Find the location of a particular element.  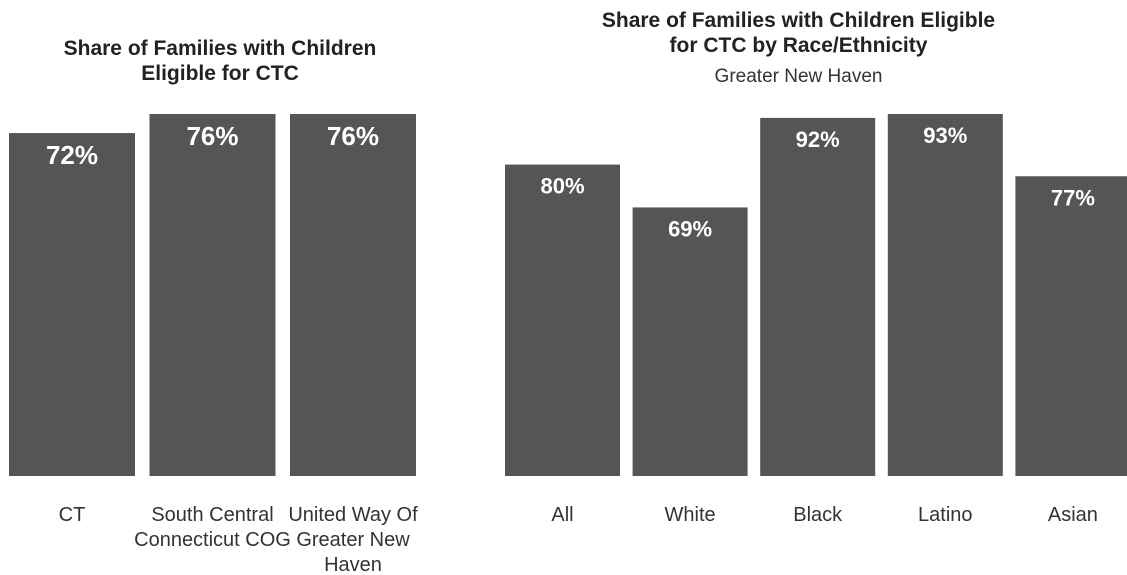

bar-black is located at coordinates (817, 297).